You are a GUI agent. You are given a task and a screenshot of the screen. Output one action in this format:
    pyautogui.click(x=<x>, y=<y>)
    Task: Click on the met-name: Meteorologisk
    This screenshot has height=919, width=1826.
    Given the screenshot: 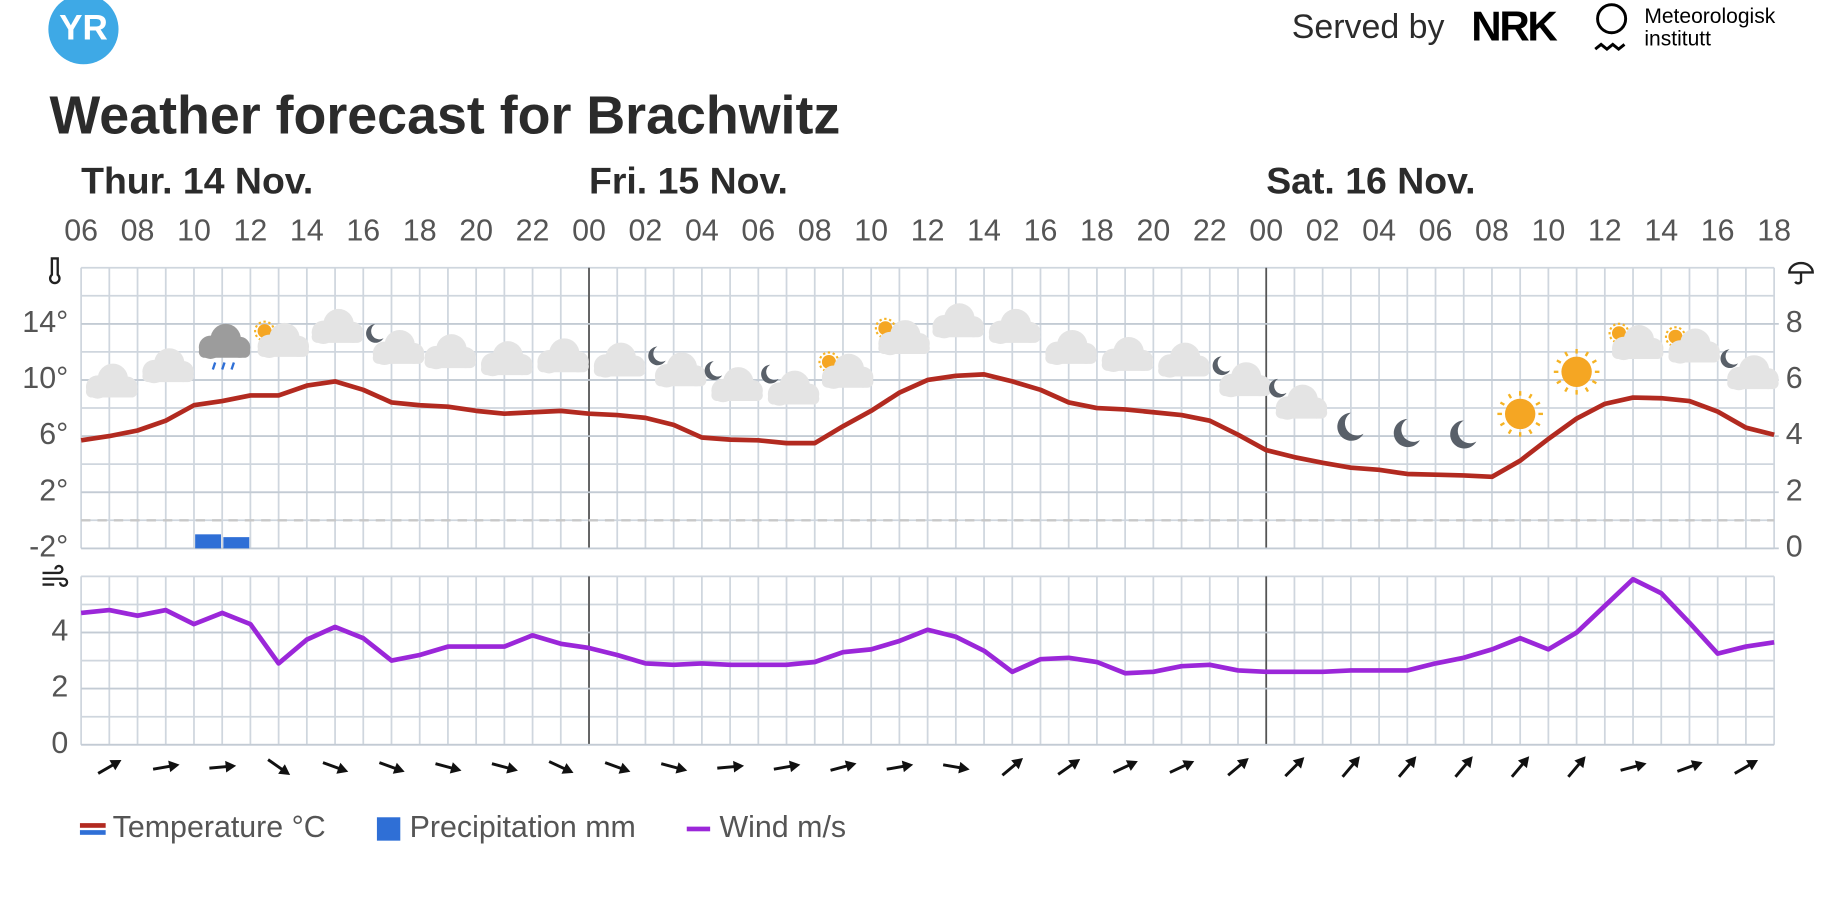 What is the action you would take?
    pyautogui.click(x=1709, y=16)
    